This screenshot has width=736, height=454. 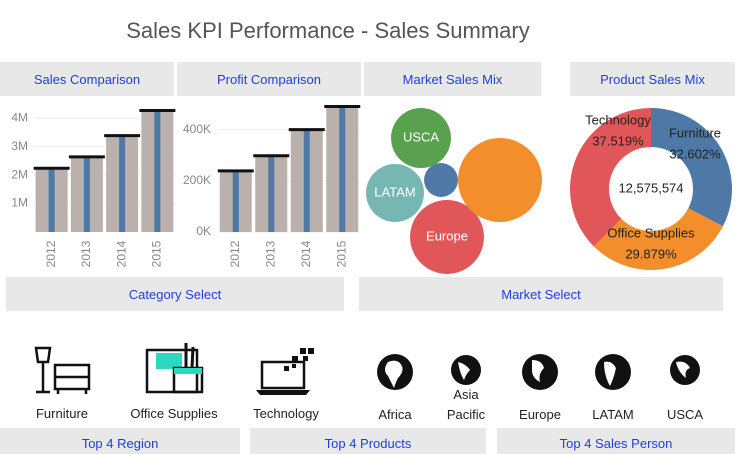 What do you see at coordinates (19, 203) in the screenshot?
I see `y-tick-label: 1M` at bounding box center [19, 203].